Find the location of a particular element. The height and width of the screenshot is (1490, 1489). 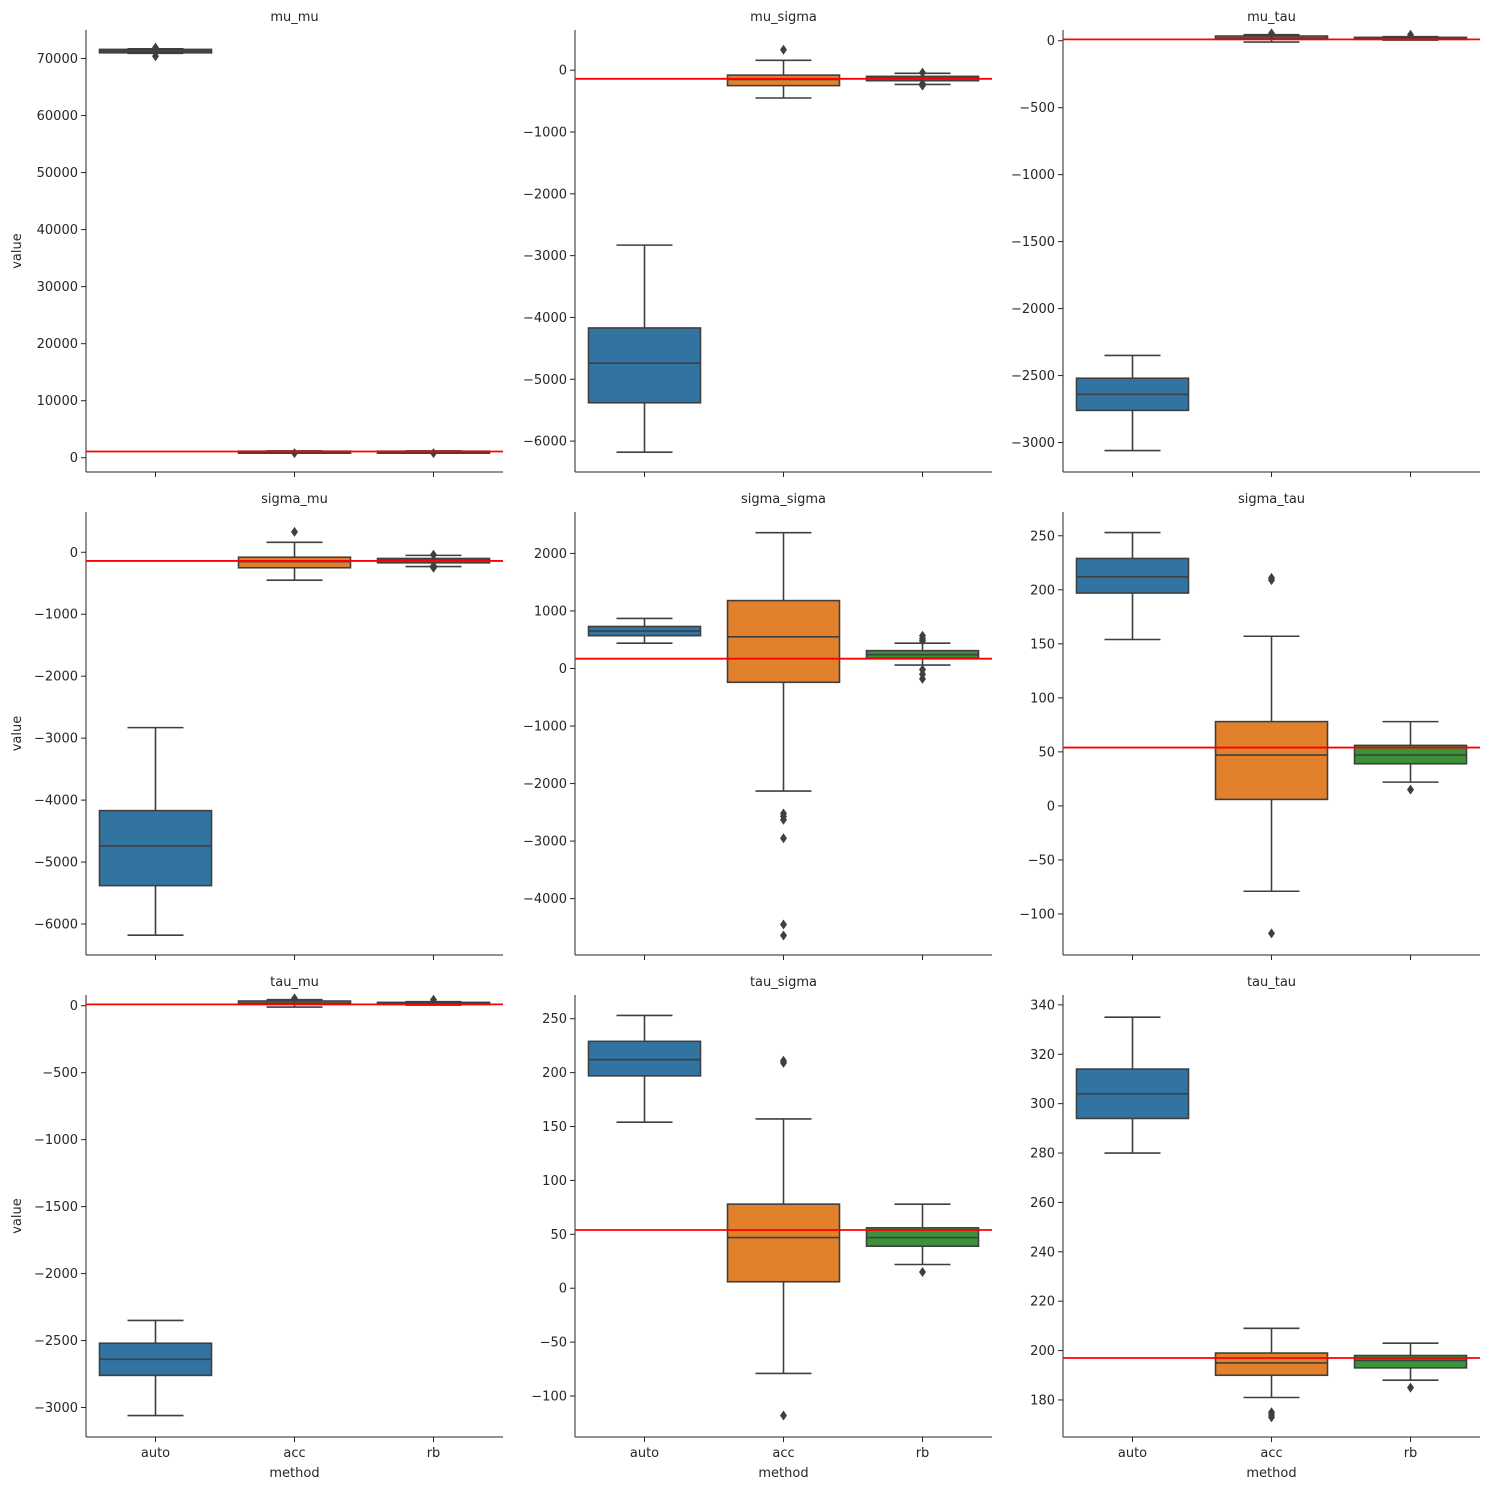

y-tick-label: 280 is located at coordinates (1042, 1154).